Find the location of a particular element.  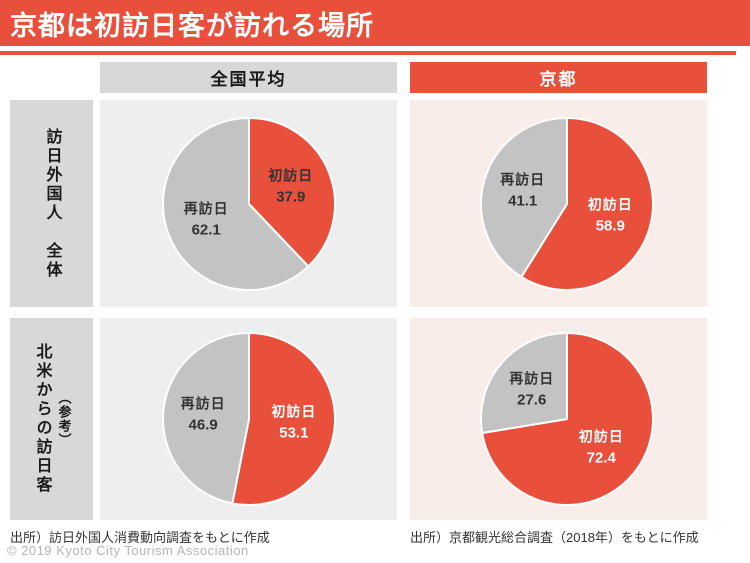

title-underline is located at coordinates (368, 53).